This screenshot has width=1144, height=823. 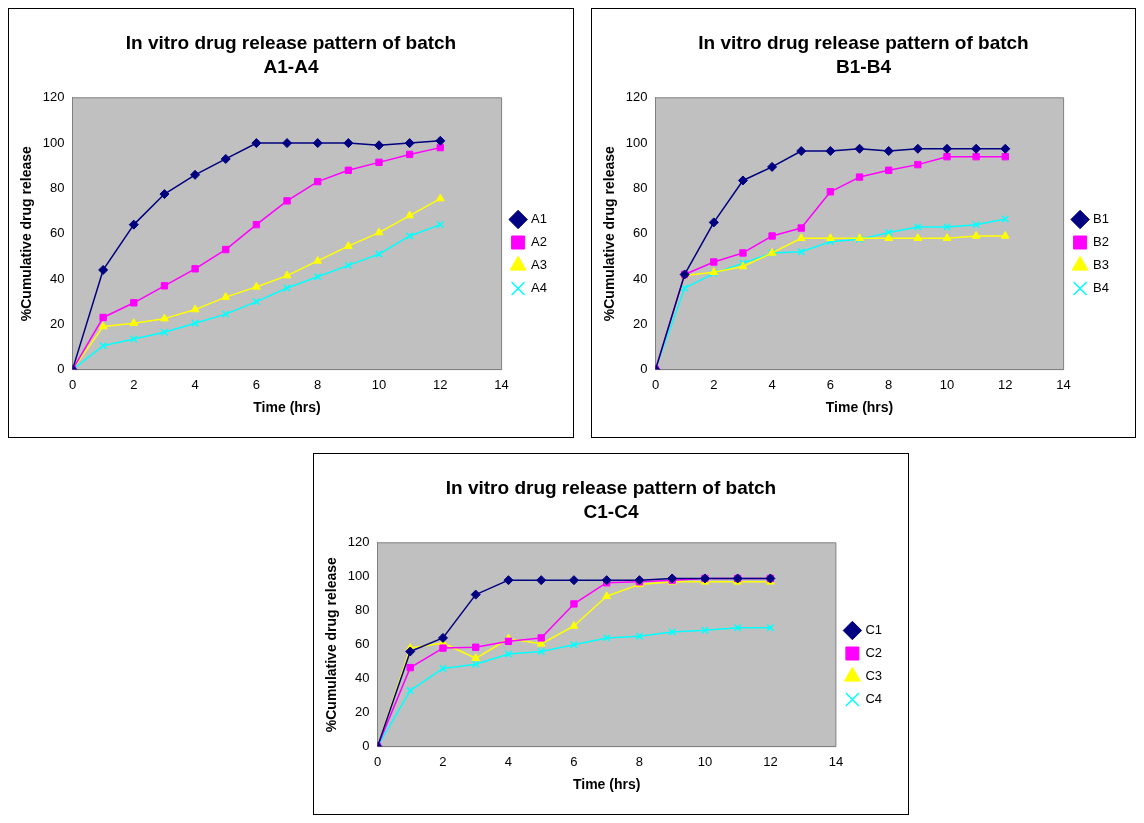 What do you see at coordinates (874, 630) in the screenshot?
I see `legend-label: C1` at bounding box center [874, 630].